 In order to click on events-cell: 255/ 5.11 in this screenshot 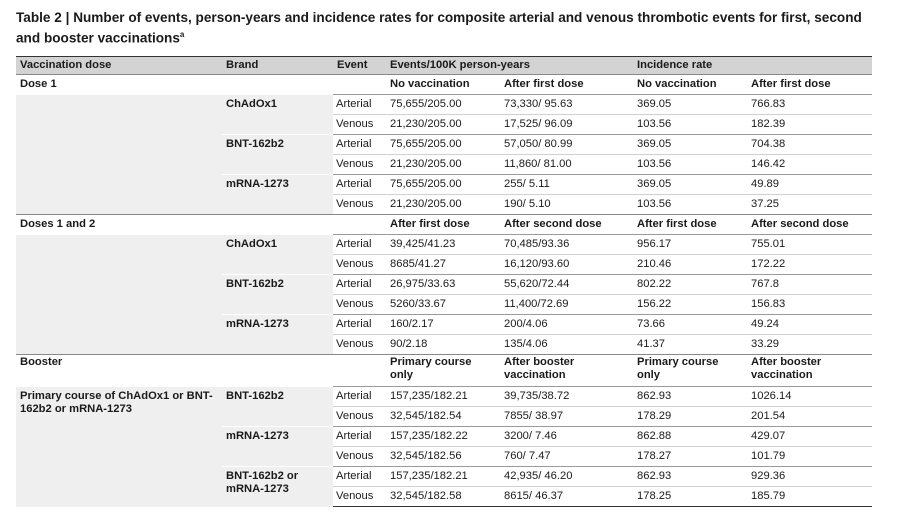, I will do `click(566, 184)`.